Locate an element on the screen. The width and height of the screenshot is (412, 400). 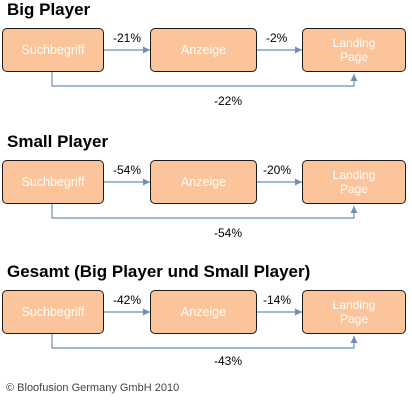
step2-drop-label: -20% is located at coordinates (277, 170).